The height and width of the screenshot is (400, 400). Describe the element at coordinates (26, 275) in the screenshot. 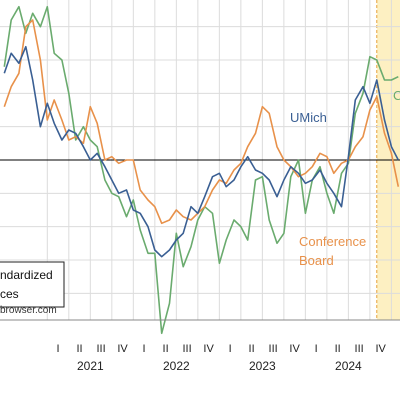

I see `legend-line1: ndardized` at that location.